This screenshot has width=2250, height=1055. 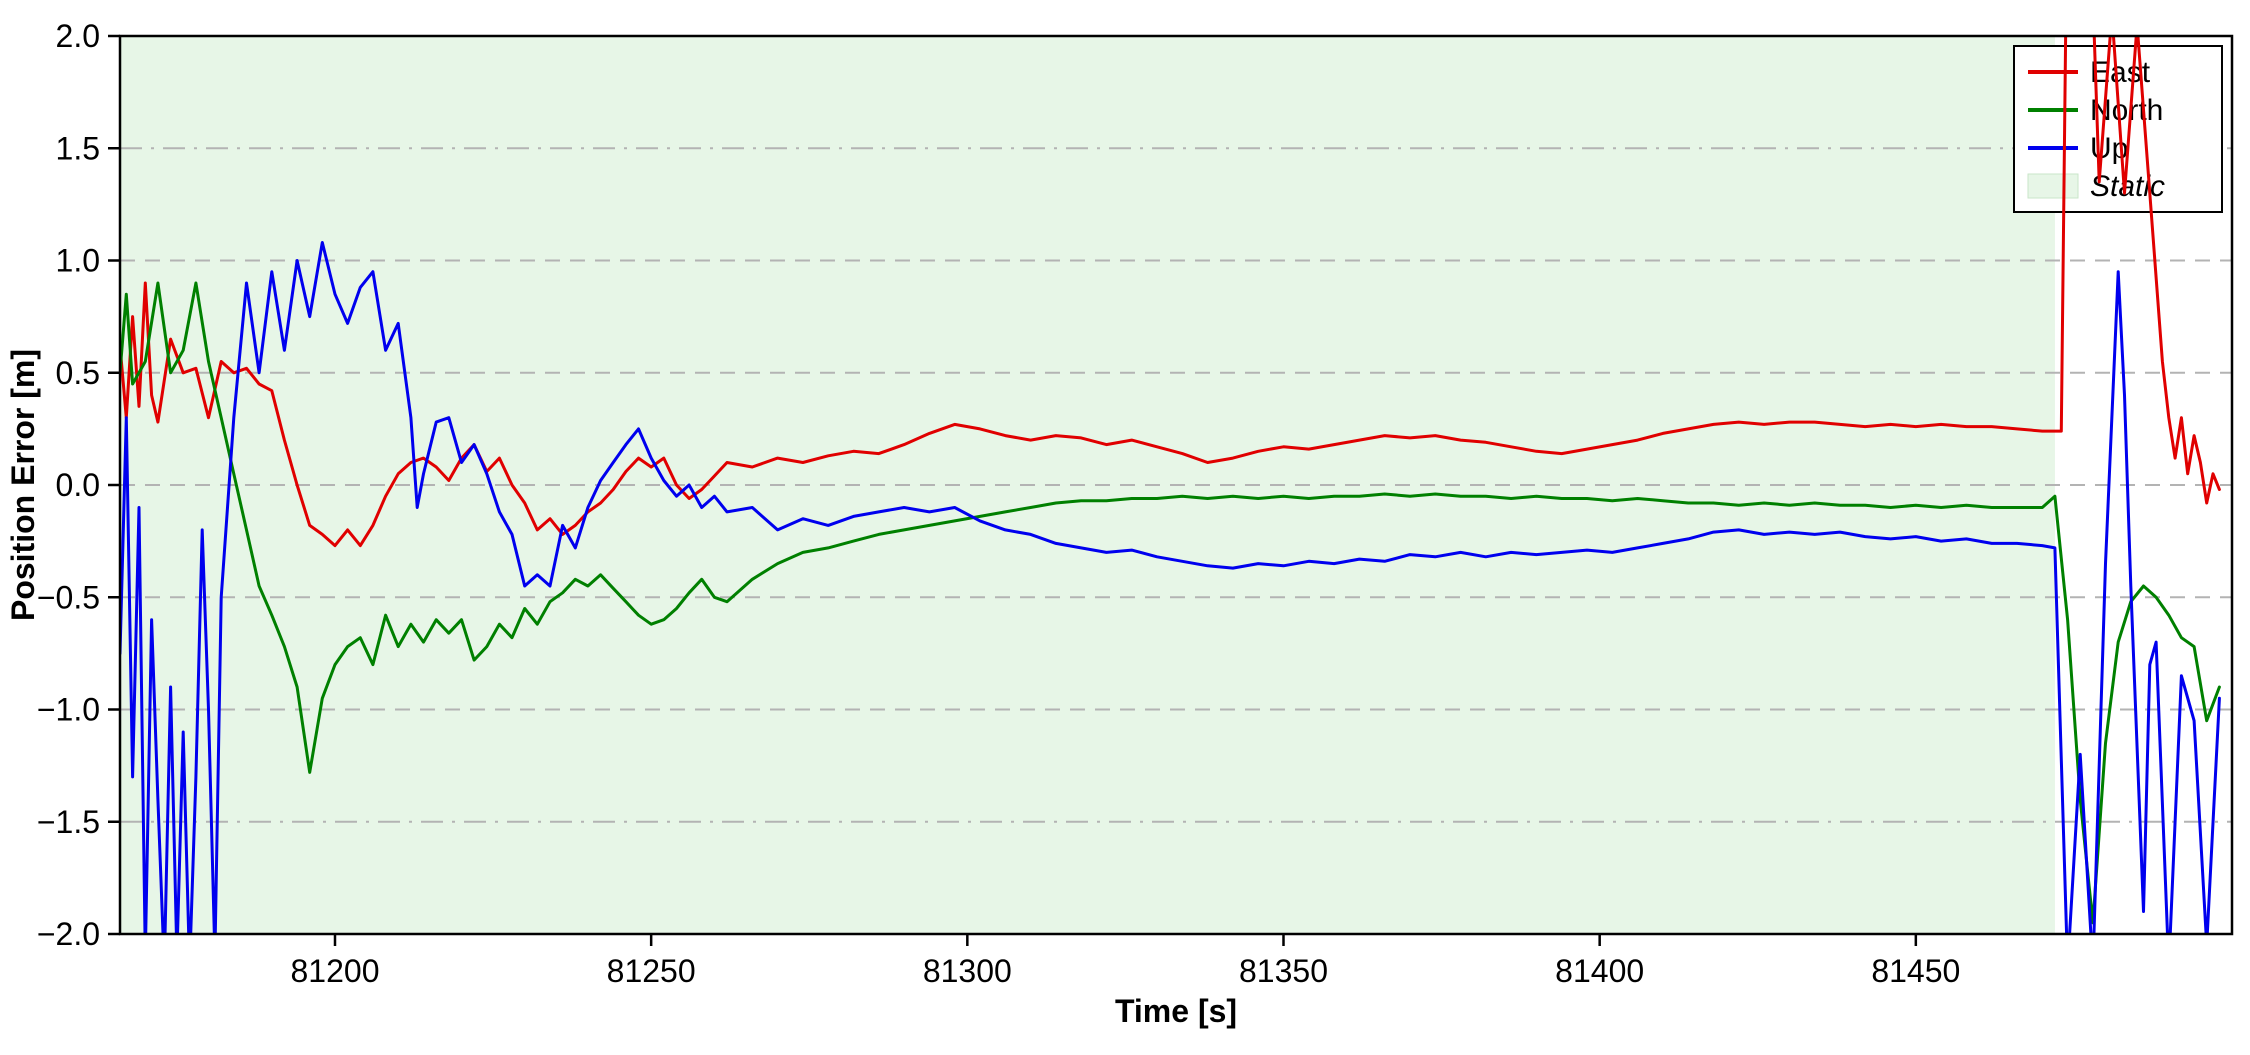 What do you see at coordinates (2126, 110) in the screenshot?
I see `legend-label-north: North` at bounding box center [2126, 110].